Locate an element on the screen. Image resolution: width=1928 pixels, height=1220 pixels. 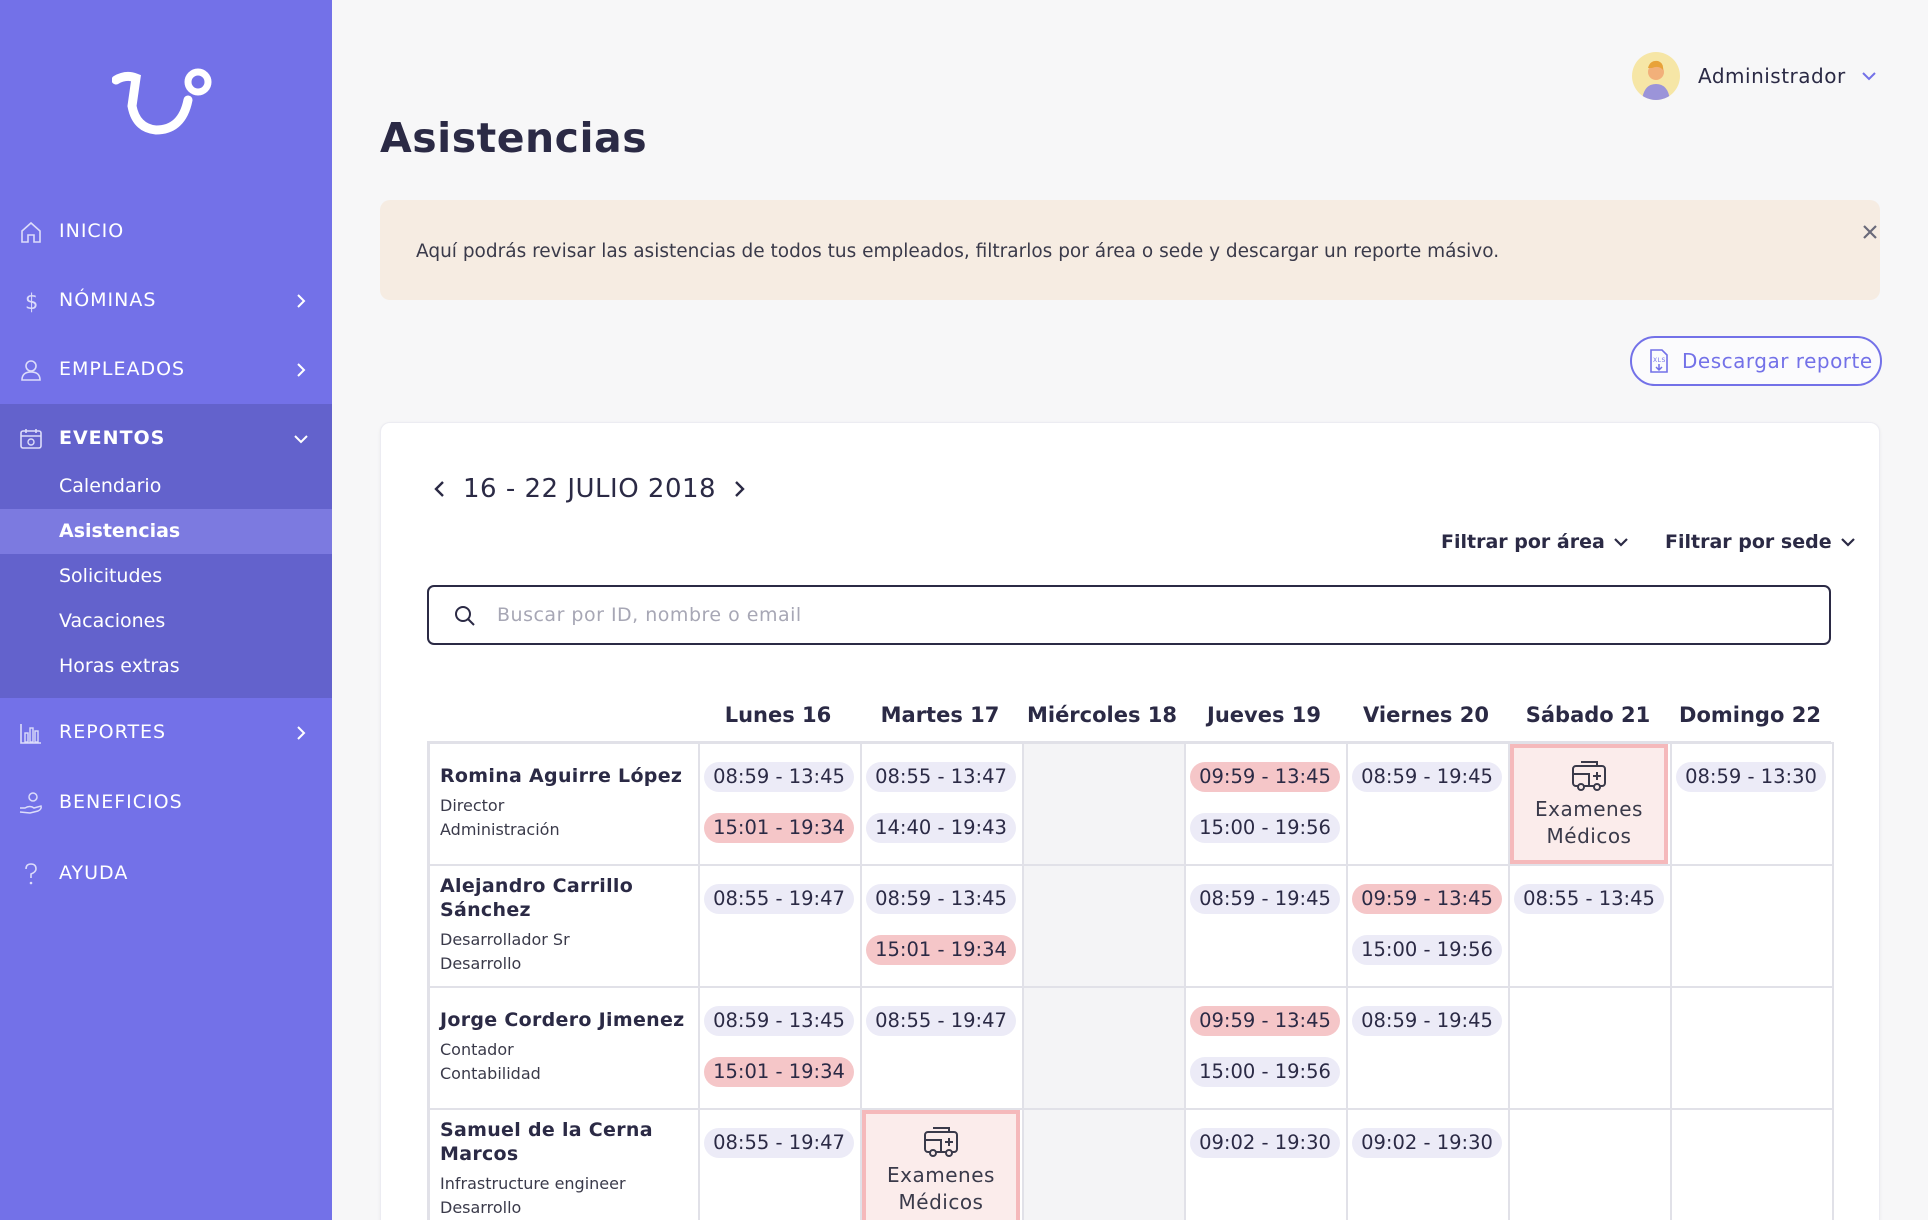
shift-time-pill: 08:55 - 13:47 is located at coordinates (941, 777).